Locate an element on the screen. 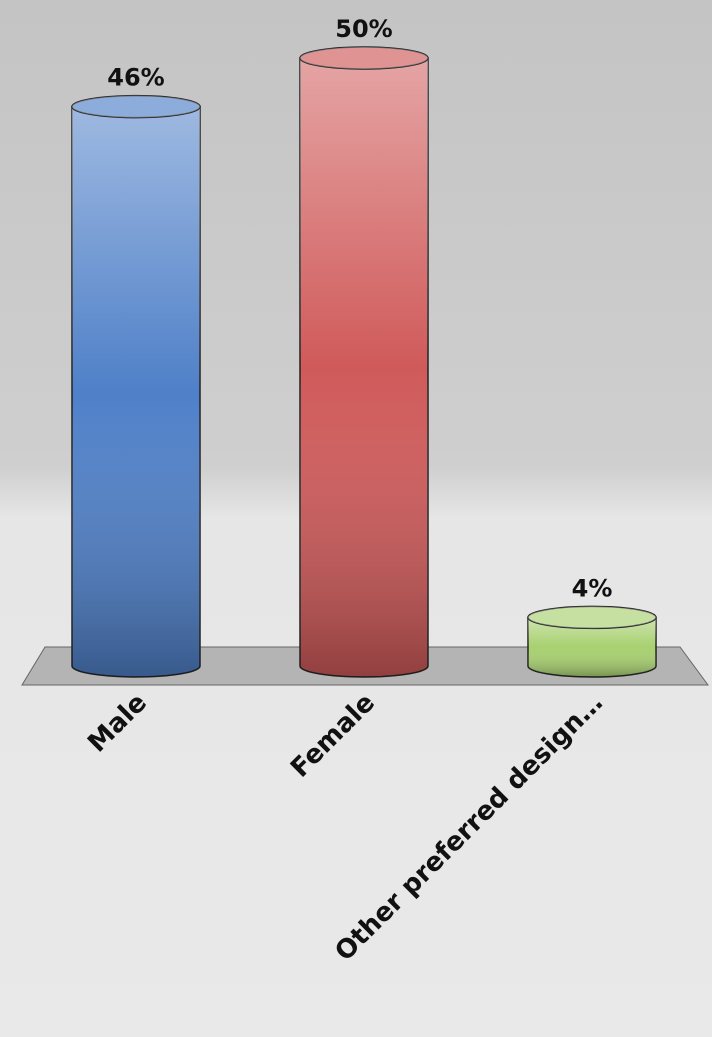  value-label: 4% is located at coordinates (592, 588).